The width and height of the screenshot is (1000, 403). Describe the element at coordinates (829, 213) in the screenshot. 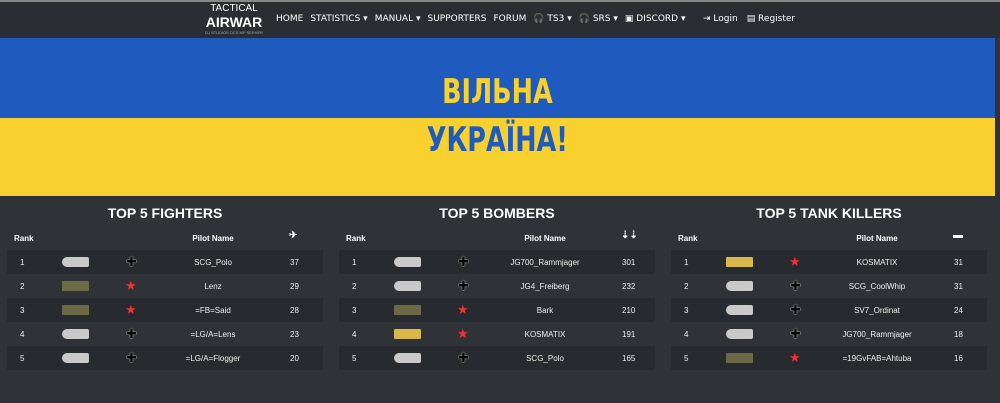

I see `table-title: TOP 5 TANK KILLERS` at that location.